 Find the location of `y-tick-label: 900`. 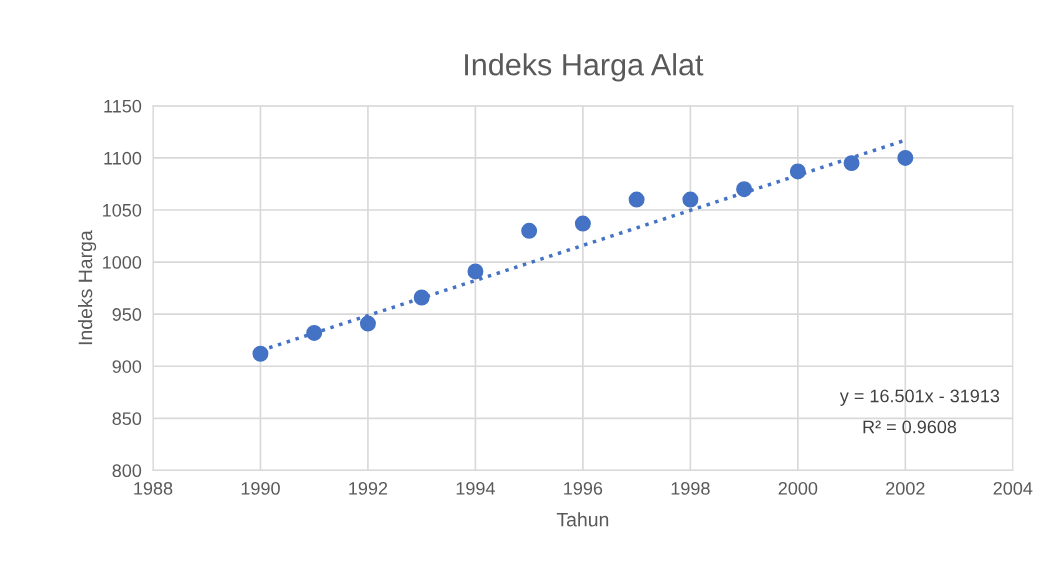

y-tick-label: 900 is located at coordinates (127, 366).